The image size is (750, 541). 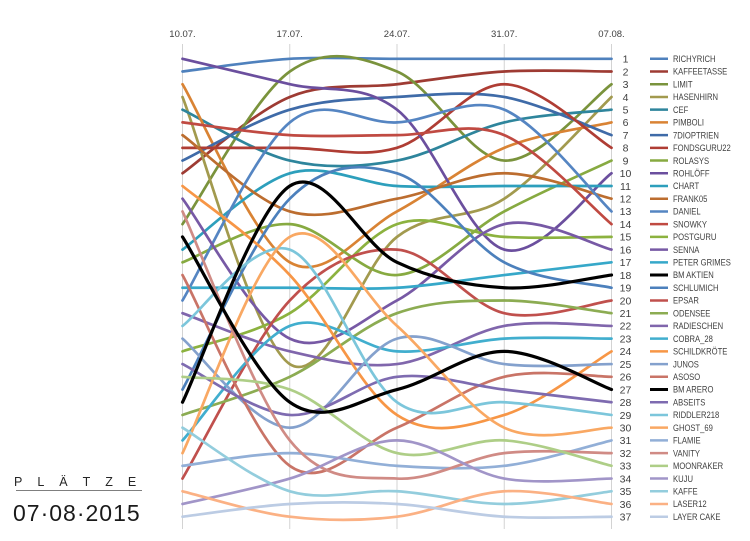 What do you see at coordinates (691, 161) in the screenshot?
I see `svg-text: ROLASYS` at bounding box center [691, 161].